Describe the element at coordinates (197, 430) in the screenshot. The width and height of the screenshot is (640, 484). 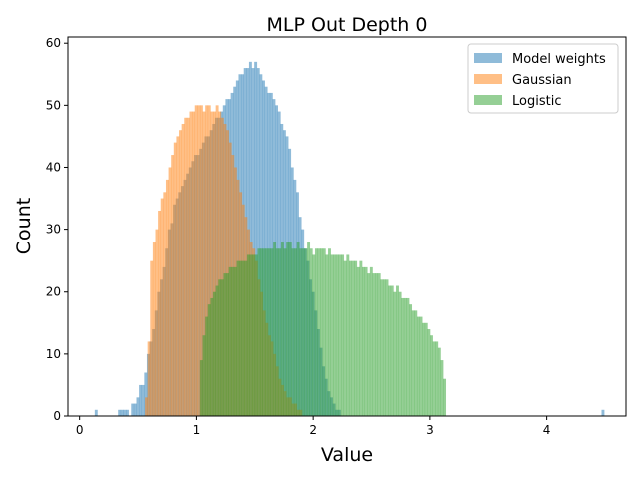
I see `x-tick-label: 1` at that location.